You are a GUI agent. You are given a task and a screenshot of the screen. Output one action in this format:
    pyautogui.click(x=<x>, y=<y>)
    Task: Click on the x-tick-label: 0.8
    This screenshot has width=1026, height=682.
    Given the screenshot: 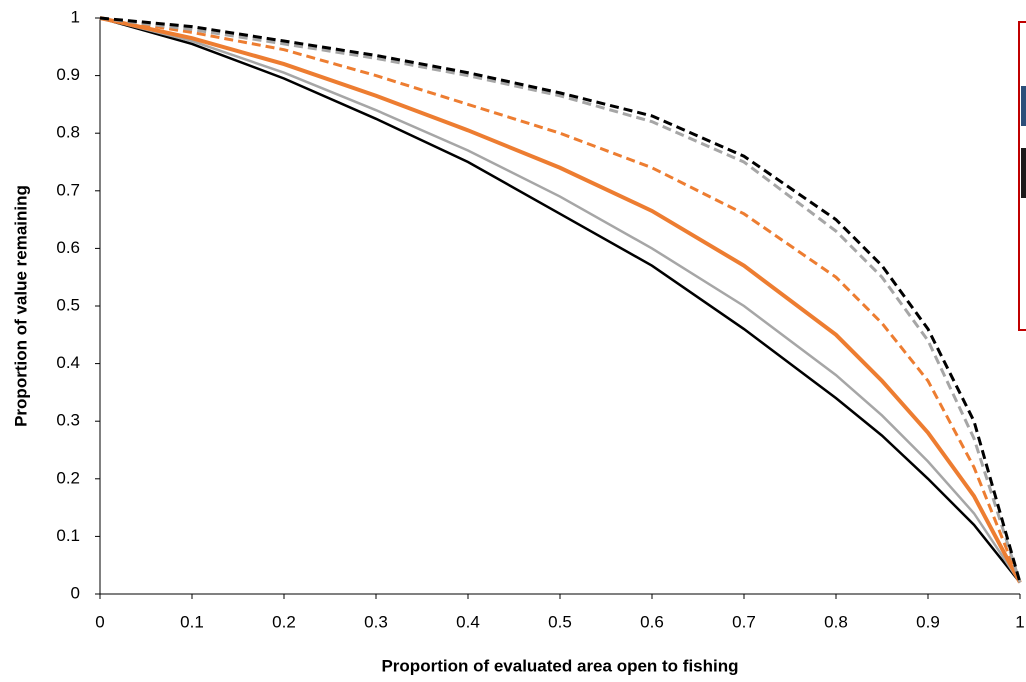 What is the action you would take?
    pyautogui.click(x=836, y=621)
    